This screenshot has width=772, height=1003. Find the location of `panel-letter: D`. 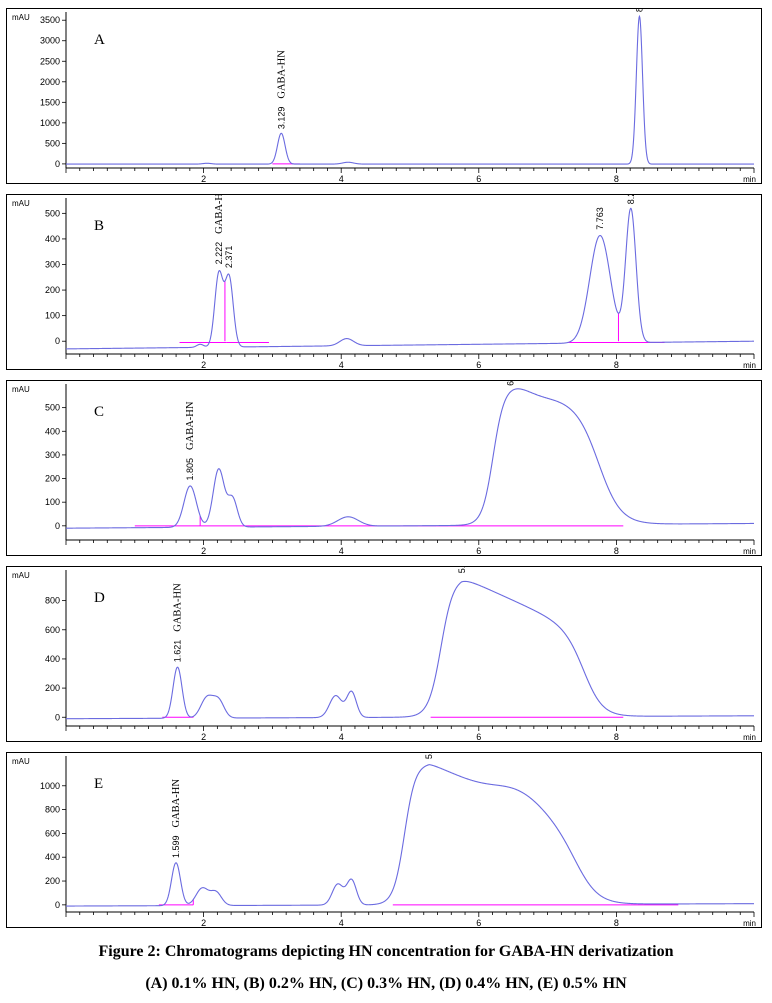

panel-letter: D is located at coordinates (99, 598).